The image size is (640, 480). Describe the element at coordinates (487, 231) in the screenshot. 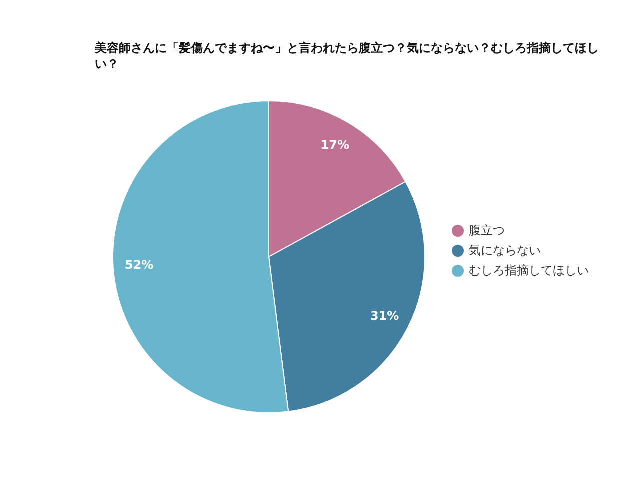

I see `legend-label: 腹立つ` at that location.